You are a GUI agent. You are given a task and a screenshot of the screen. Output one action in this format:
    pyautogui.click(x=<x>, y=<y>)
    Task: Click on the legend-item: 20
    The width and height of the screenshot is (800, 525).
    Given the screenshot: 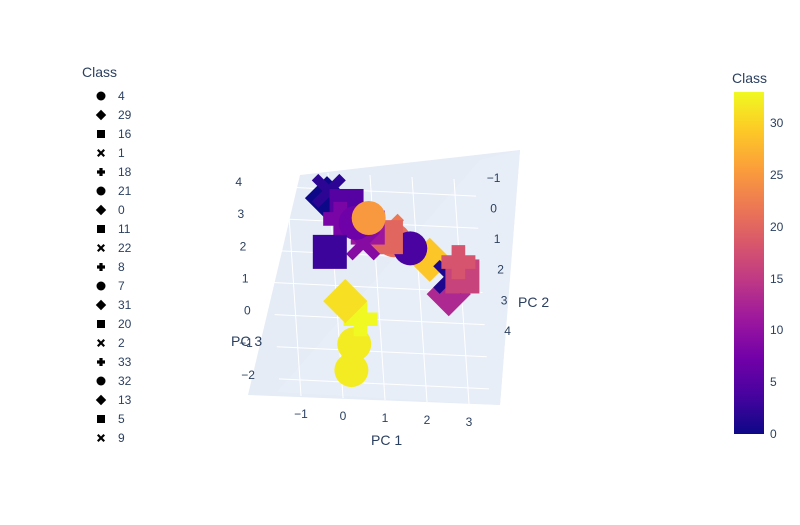 What is the action you would take?
    pyautogui.click(x=127, y=323)
    